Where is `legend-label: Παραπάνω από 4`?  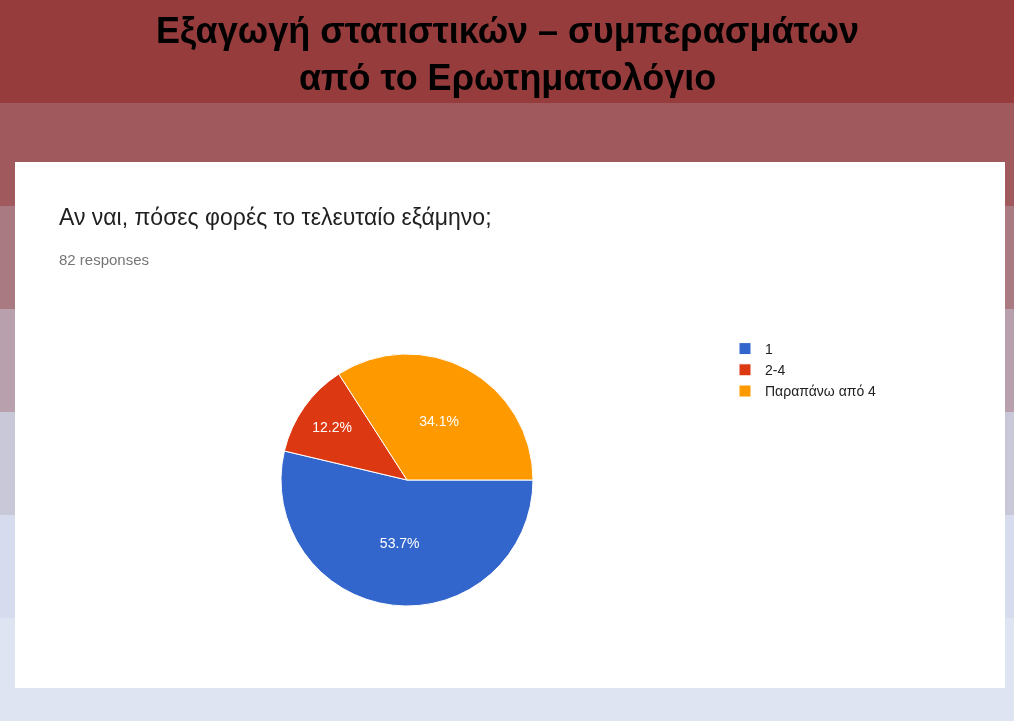
legend-label: Παραπάνω από 4 is located at coordinates (821, 391).